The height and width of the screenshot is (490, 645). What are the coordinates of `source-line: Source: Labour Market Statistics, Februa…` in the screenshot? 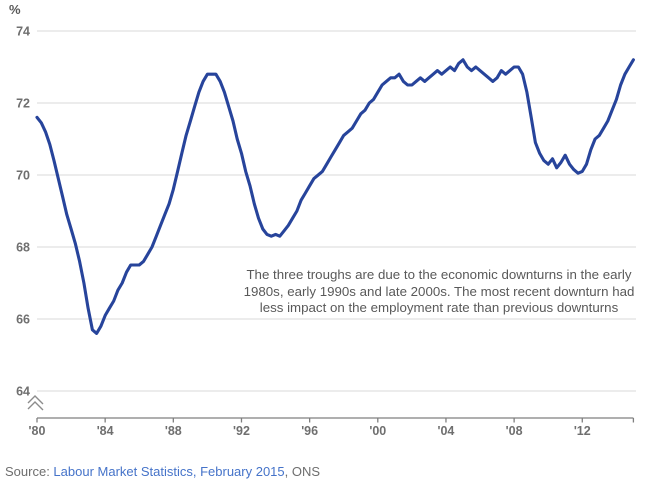 It's located at (162, 471).